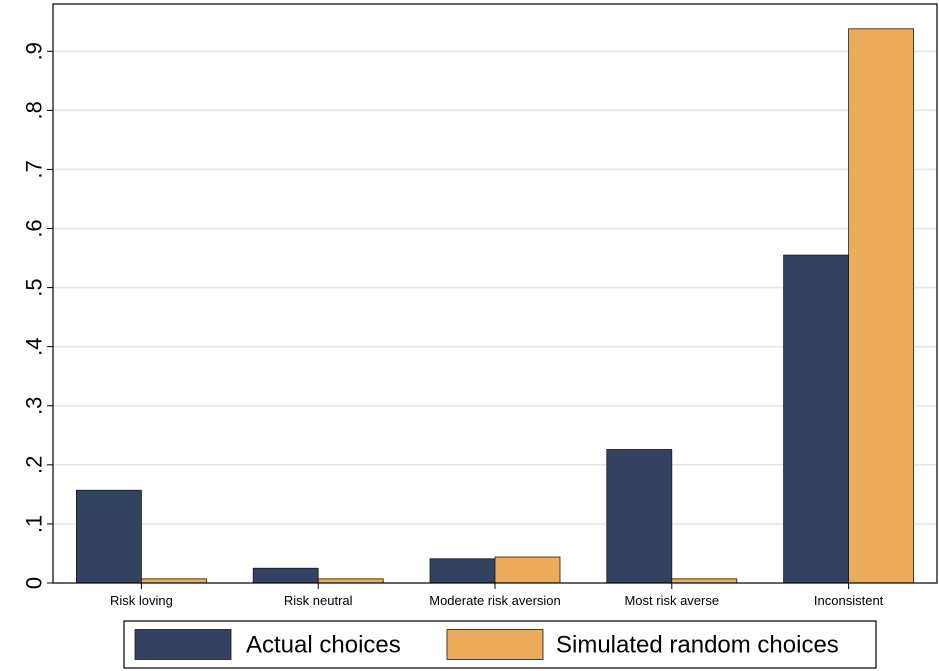 This screenshot has width=939, height=671. What do you see at coordinates (34, 465) in the screenshot?
I see `y-tick-label: .2` at bounding box center [34, 465].